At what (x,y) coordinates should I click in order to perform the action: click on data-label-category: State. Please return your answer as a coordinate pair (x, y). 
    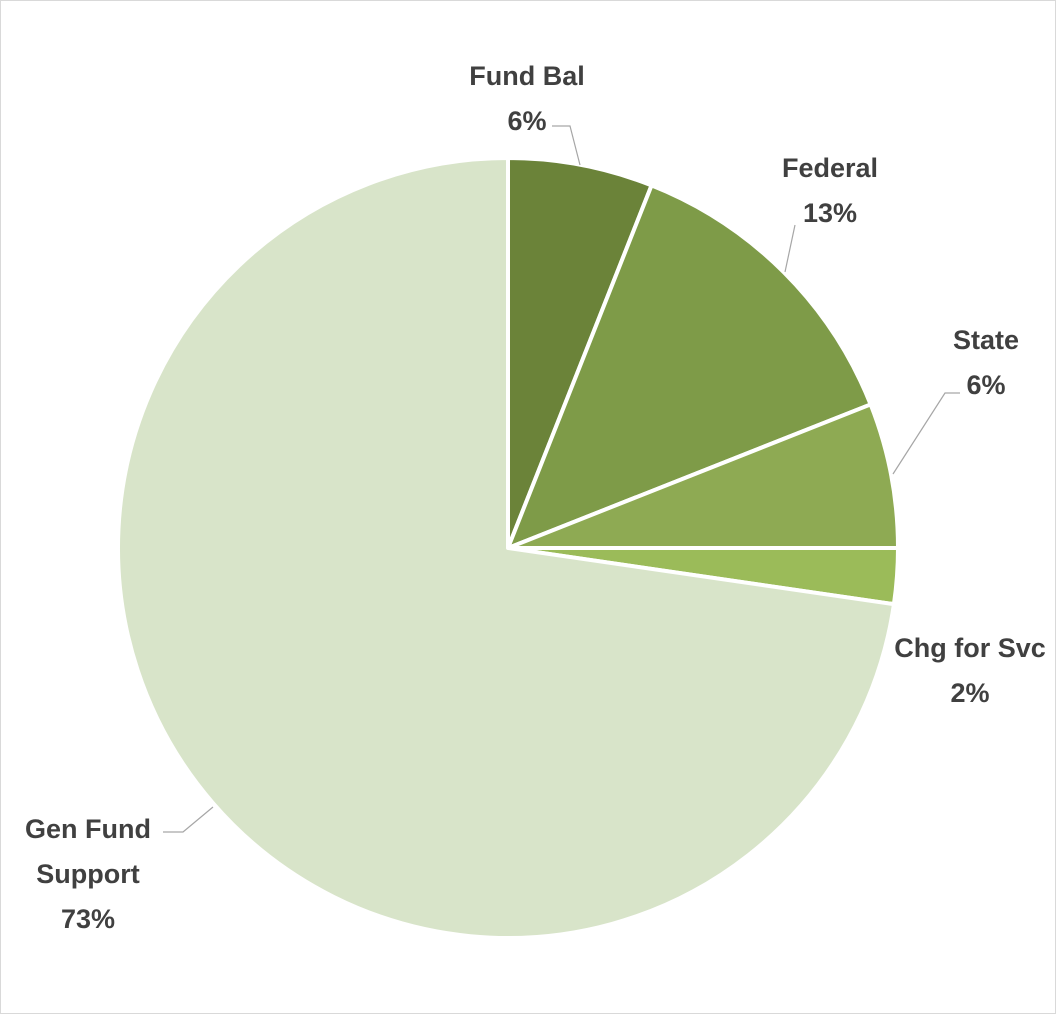
    Looking at the image, I should click on (986, 340).